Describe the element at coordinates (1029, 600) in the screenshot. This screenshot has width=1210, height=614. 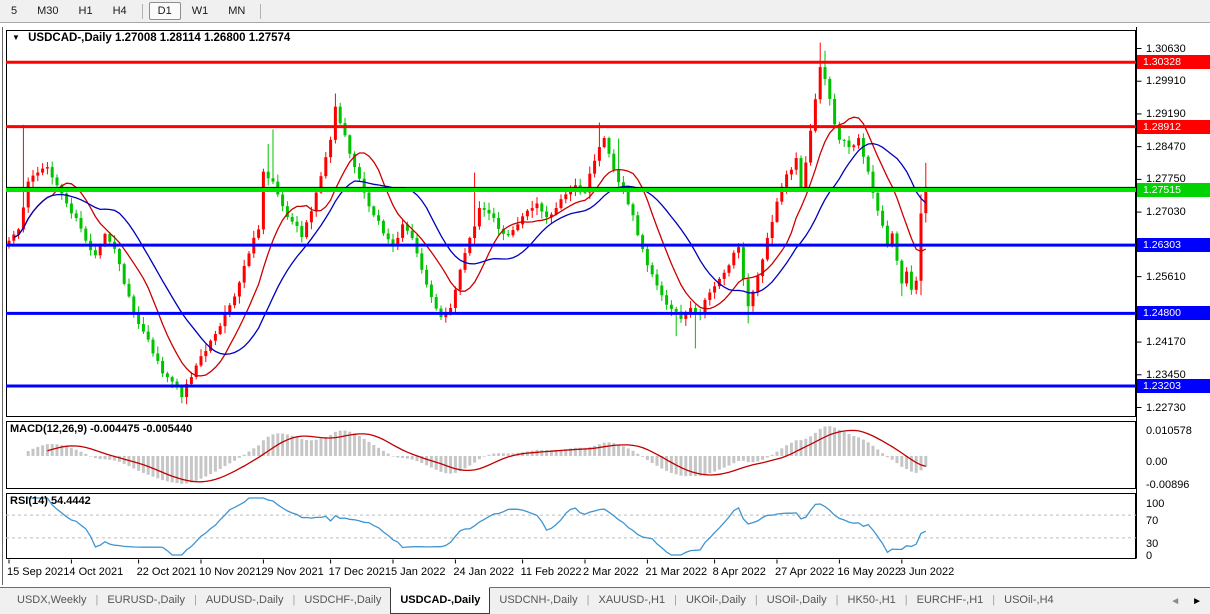
I see `tab-usoil-h4: USOil-,H4` at that location.